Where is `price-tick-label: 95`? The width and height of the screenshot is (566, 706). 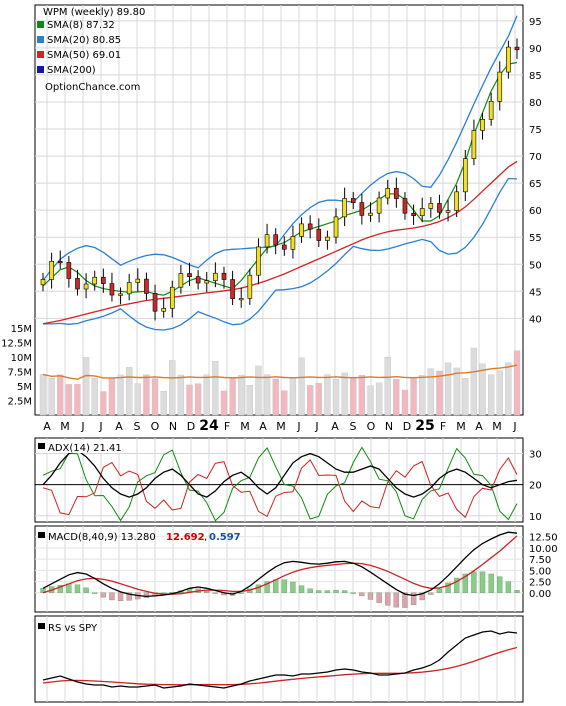 price-tick-label: 95 is located at coordinates (535, 22).